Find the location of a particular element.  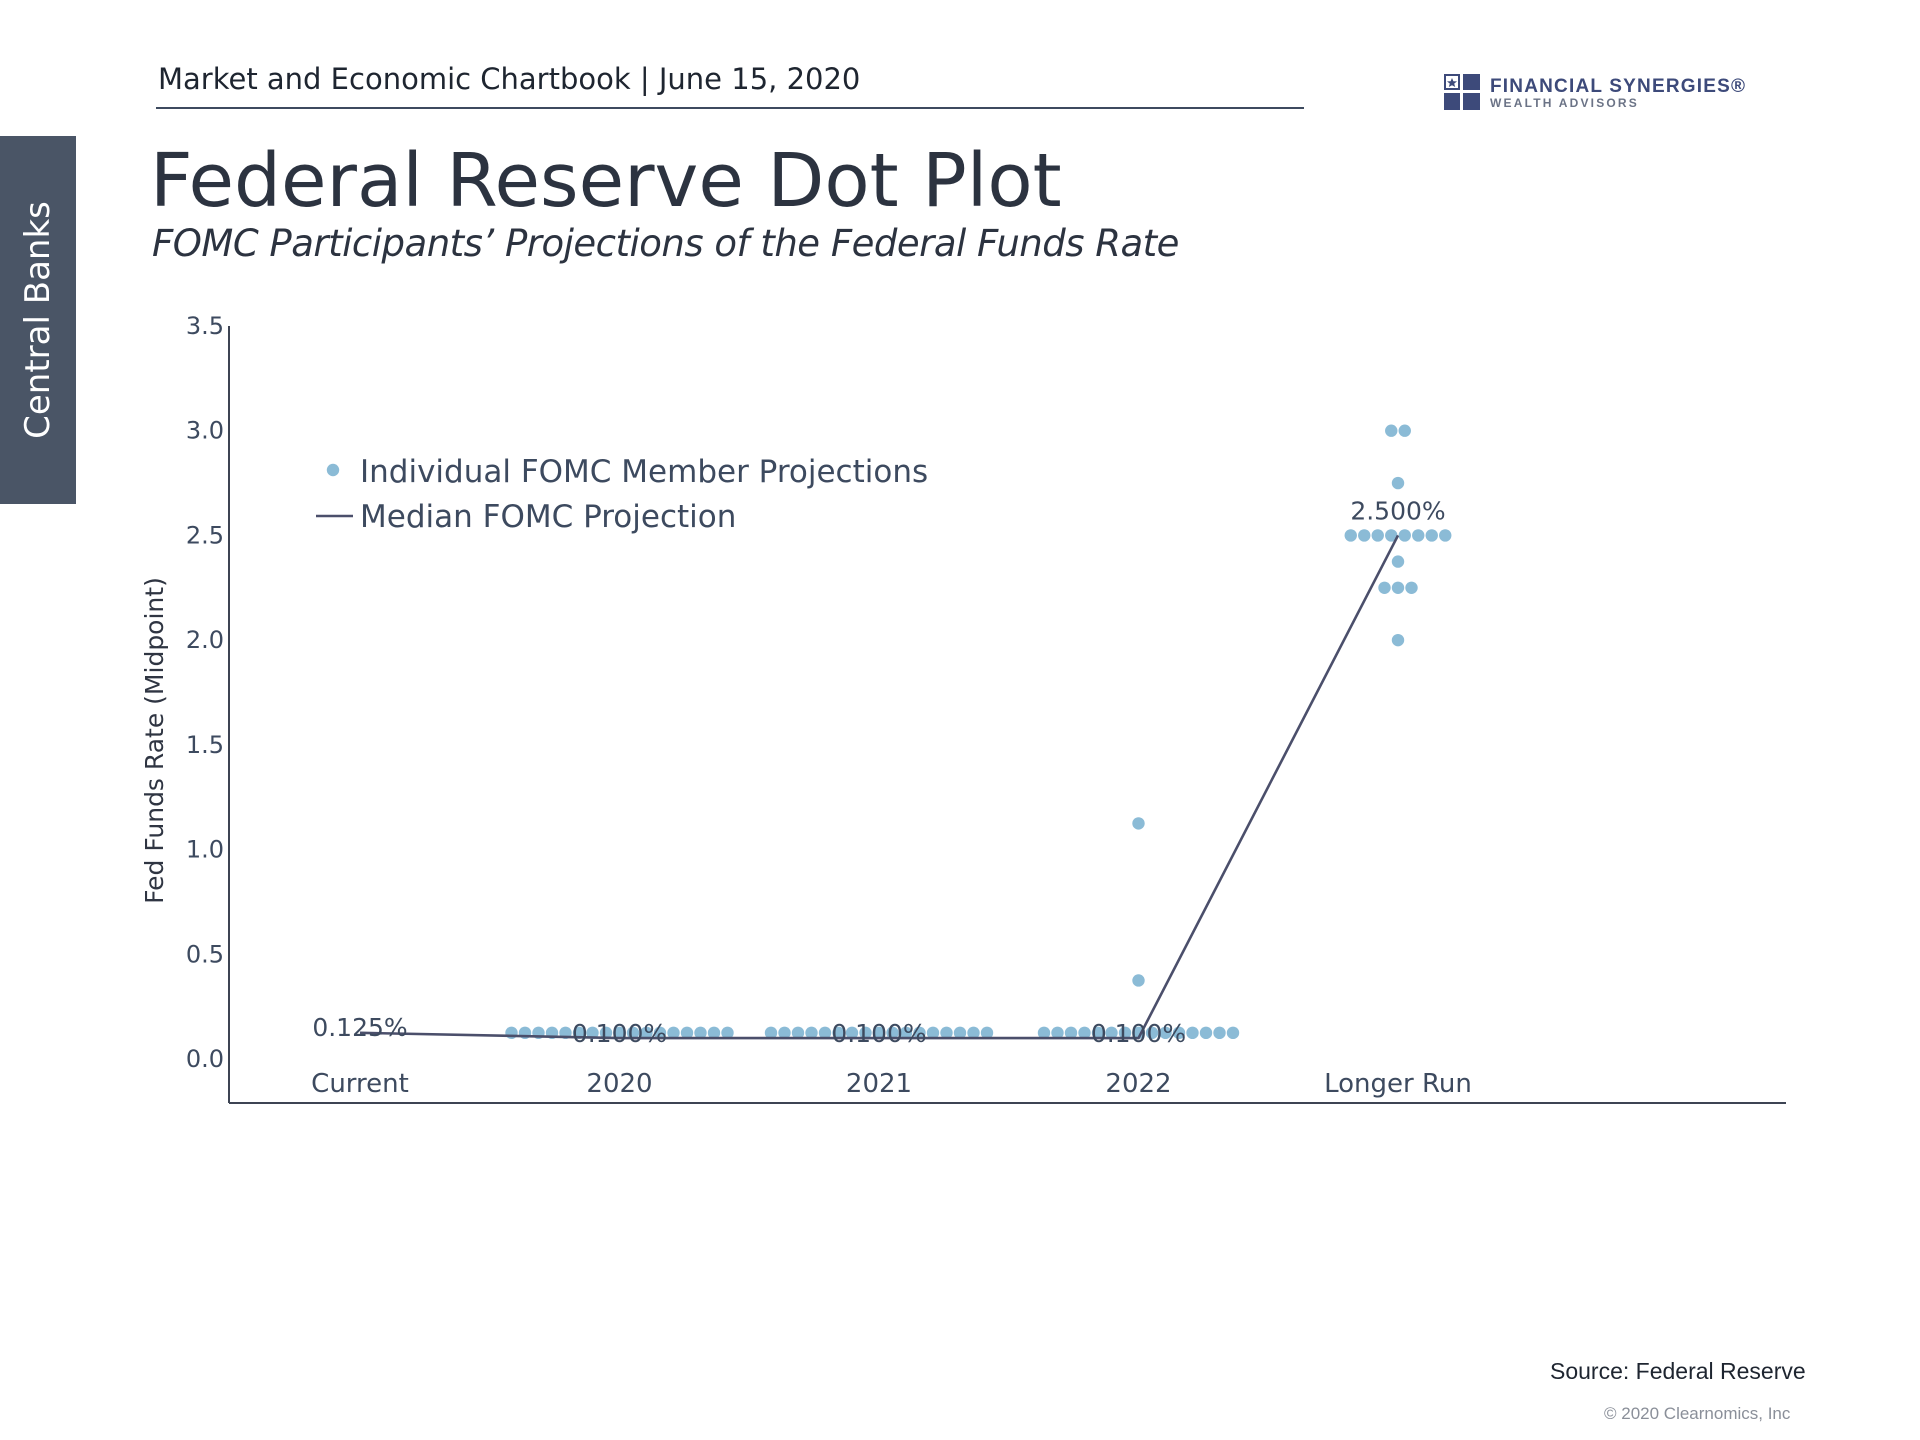

x-category-label: Current is located at coordinates (360, 1084).